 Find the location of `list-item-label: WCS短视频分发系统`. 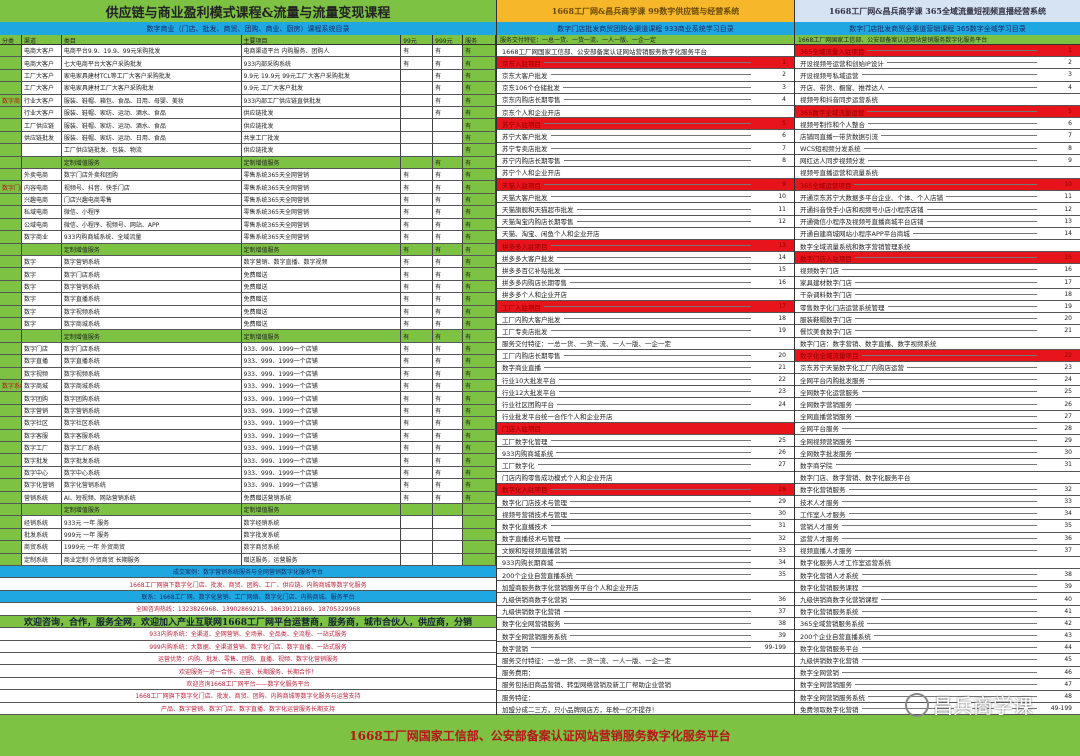

list-item-label: WCS短视频分发系统 is located at coordinates (830, 149).